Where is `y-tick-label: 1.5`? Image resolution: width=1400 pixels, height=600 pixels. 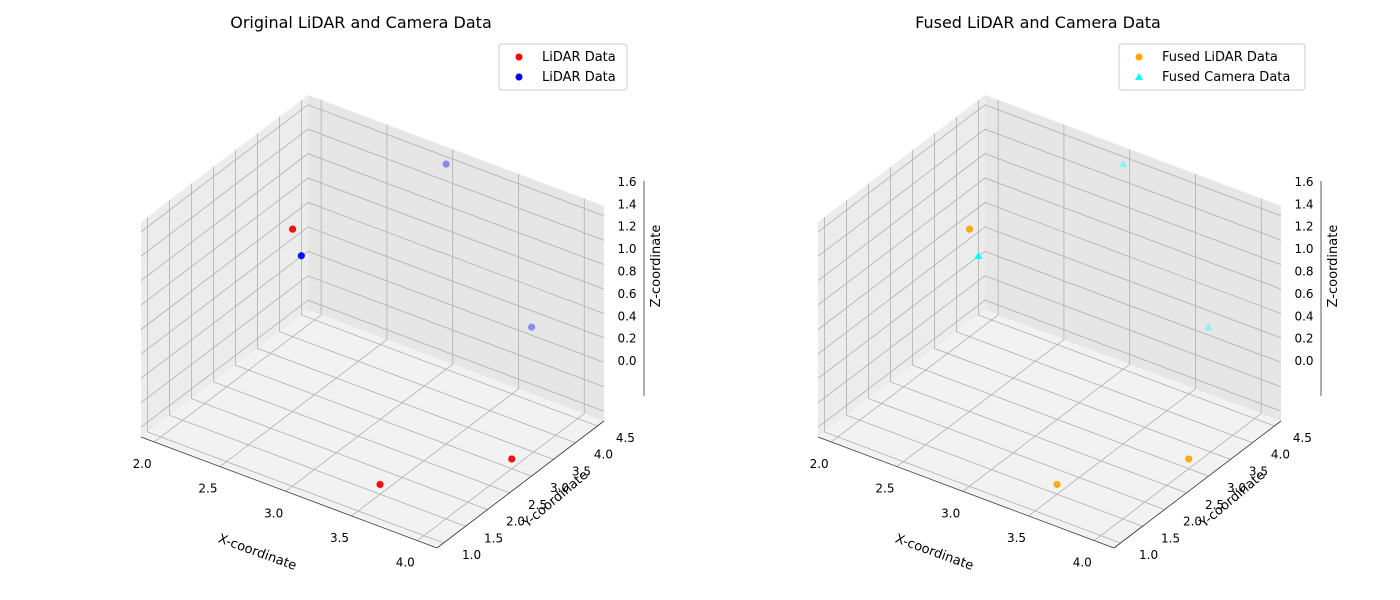
y-tick-label: 1.5 is located at coordinates (1170, 538).